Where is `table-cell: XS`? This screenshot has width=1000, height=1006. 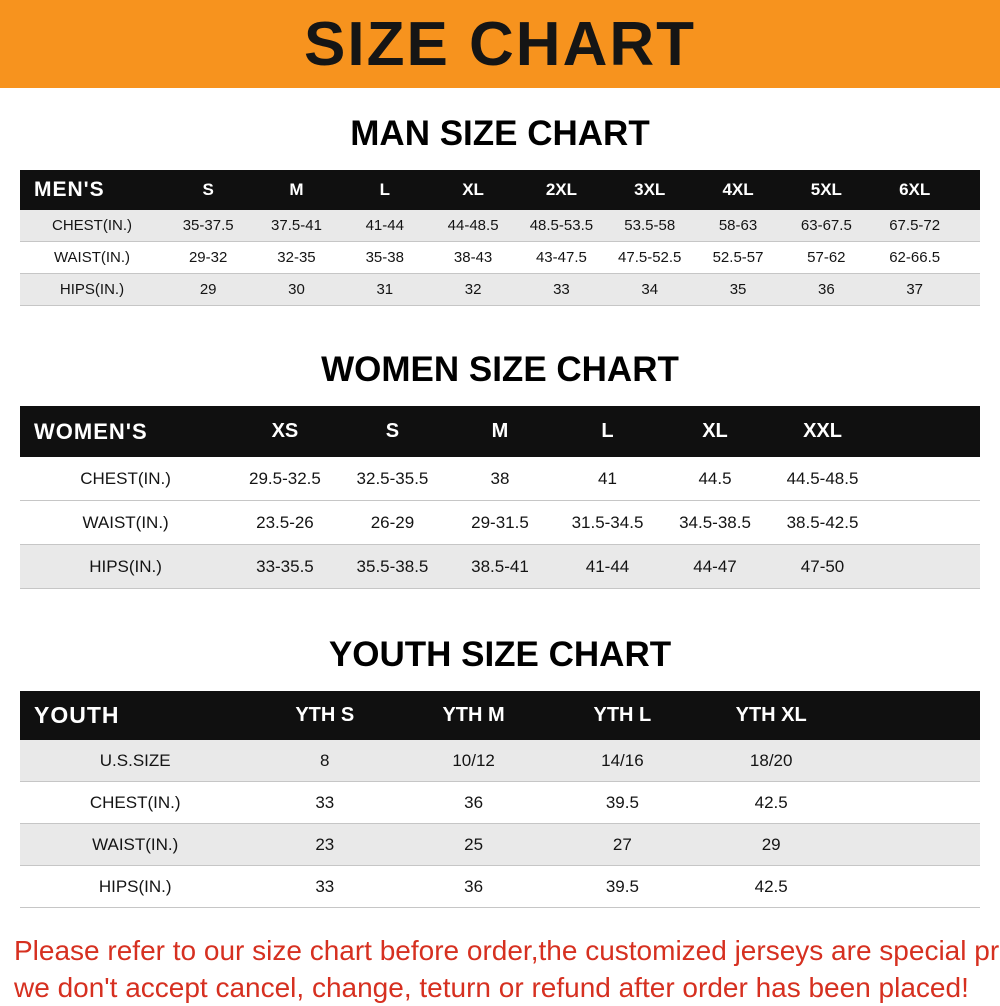 table-cell: XS is located at coordinates (285, 431).